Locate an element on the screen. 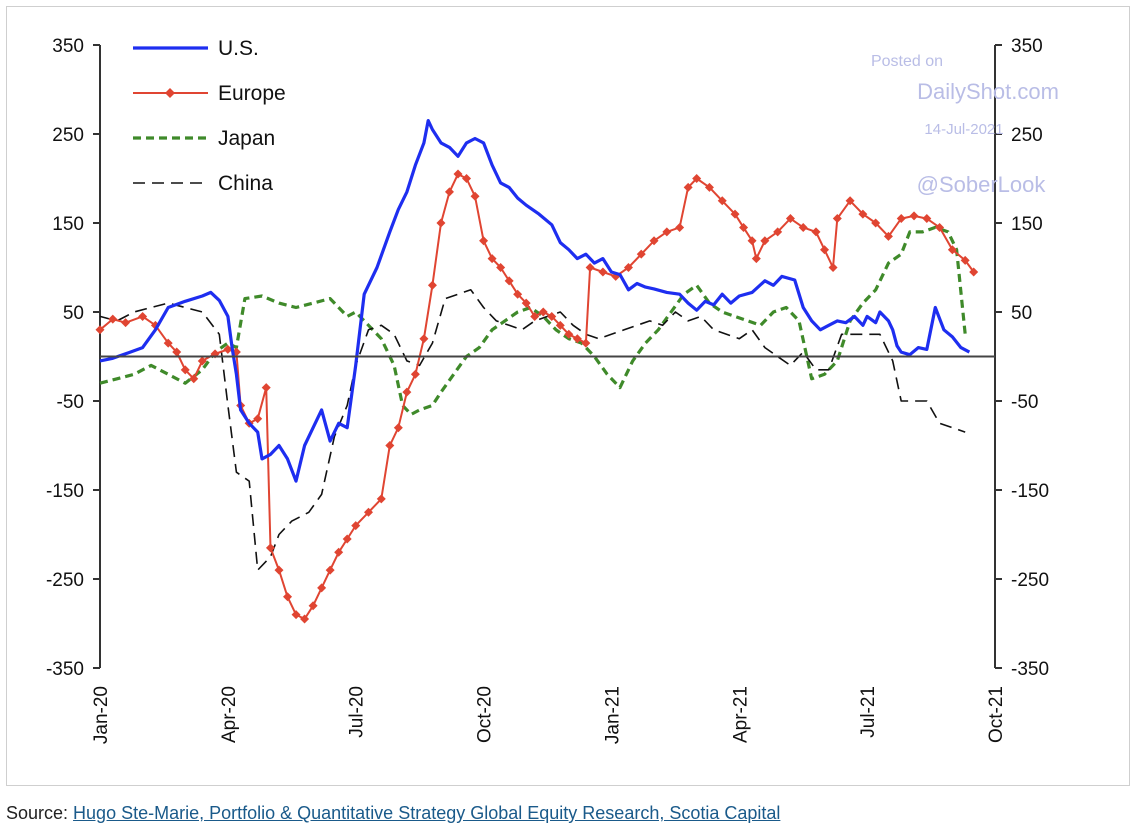 Image resolution: width=1138 pixels, height=832 pixels. x-tick-label: Jul-21 is located at coordinates (868, 712).